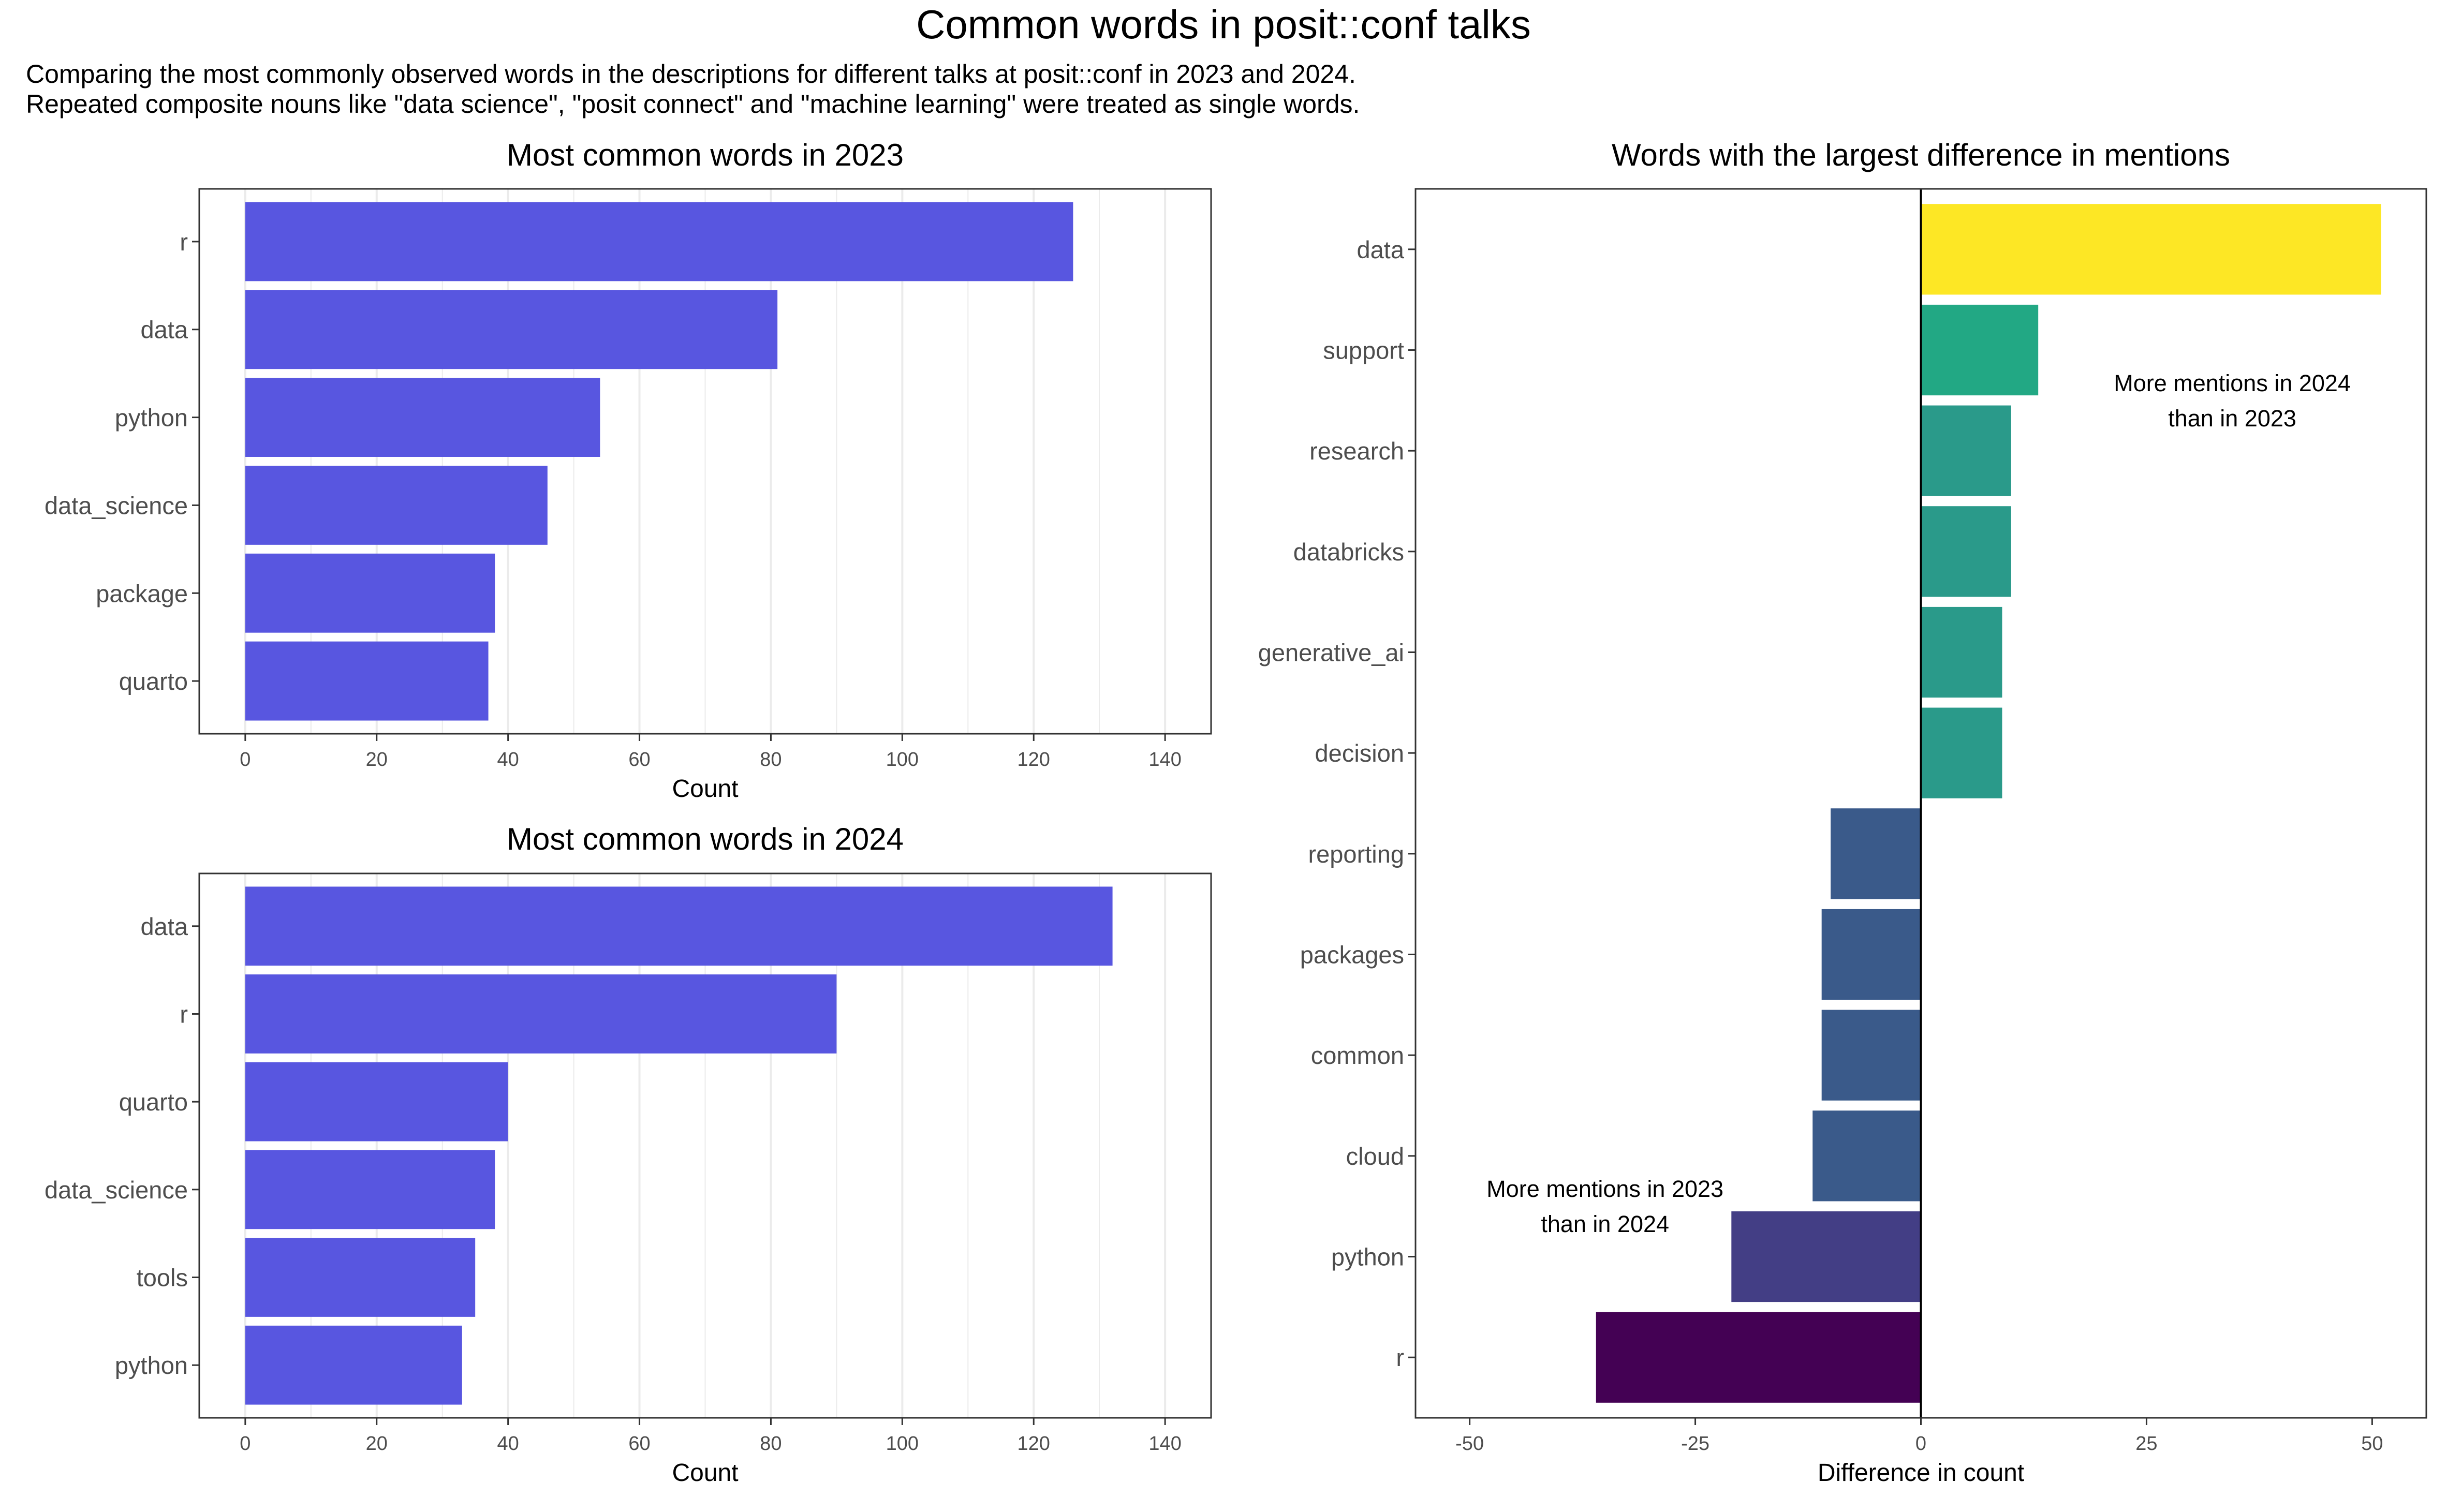 Image resolution: width=2447 pixels, height=1512 pixels. Describe the element at coordinates (1375, 1156) in the screenshot. I see `y-tick-label: cloud` at that location.